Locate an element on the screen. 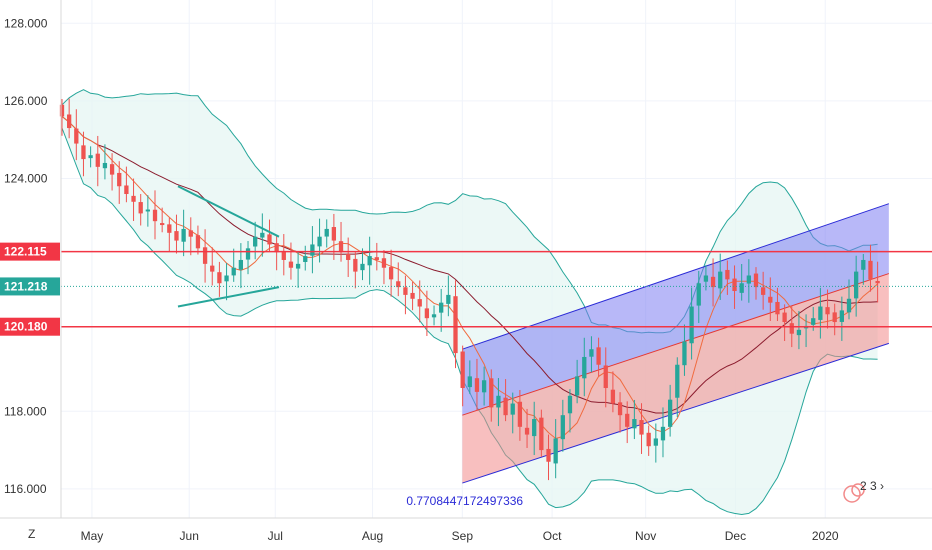  triangle-pattern is located at coordinates (228, 246).